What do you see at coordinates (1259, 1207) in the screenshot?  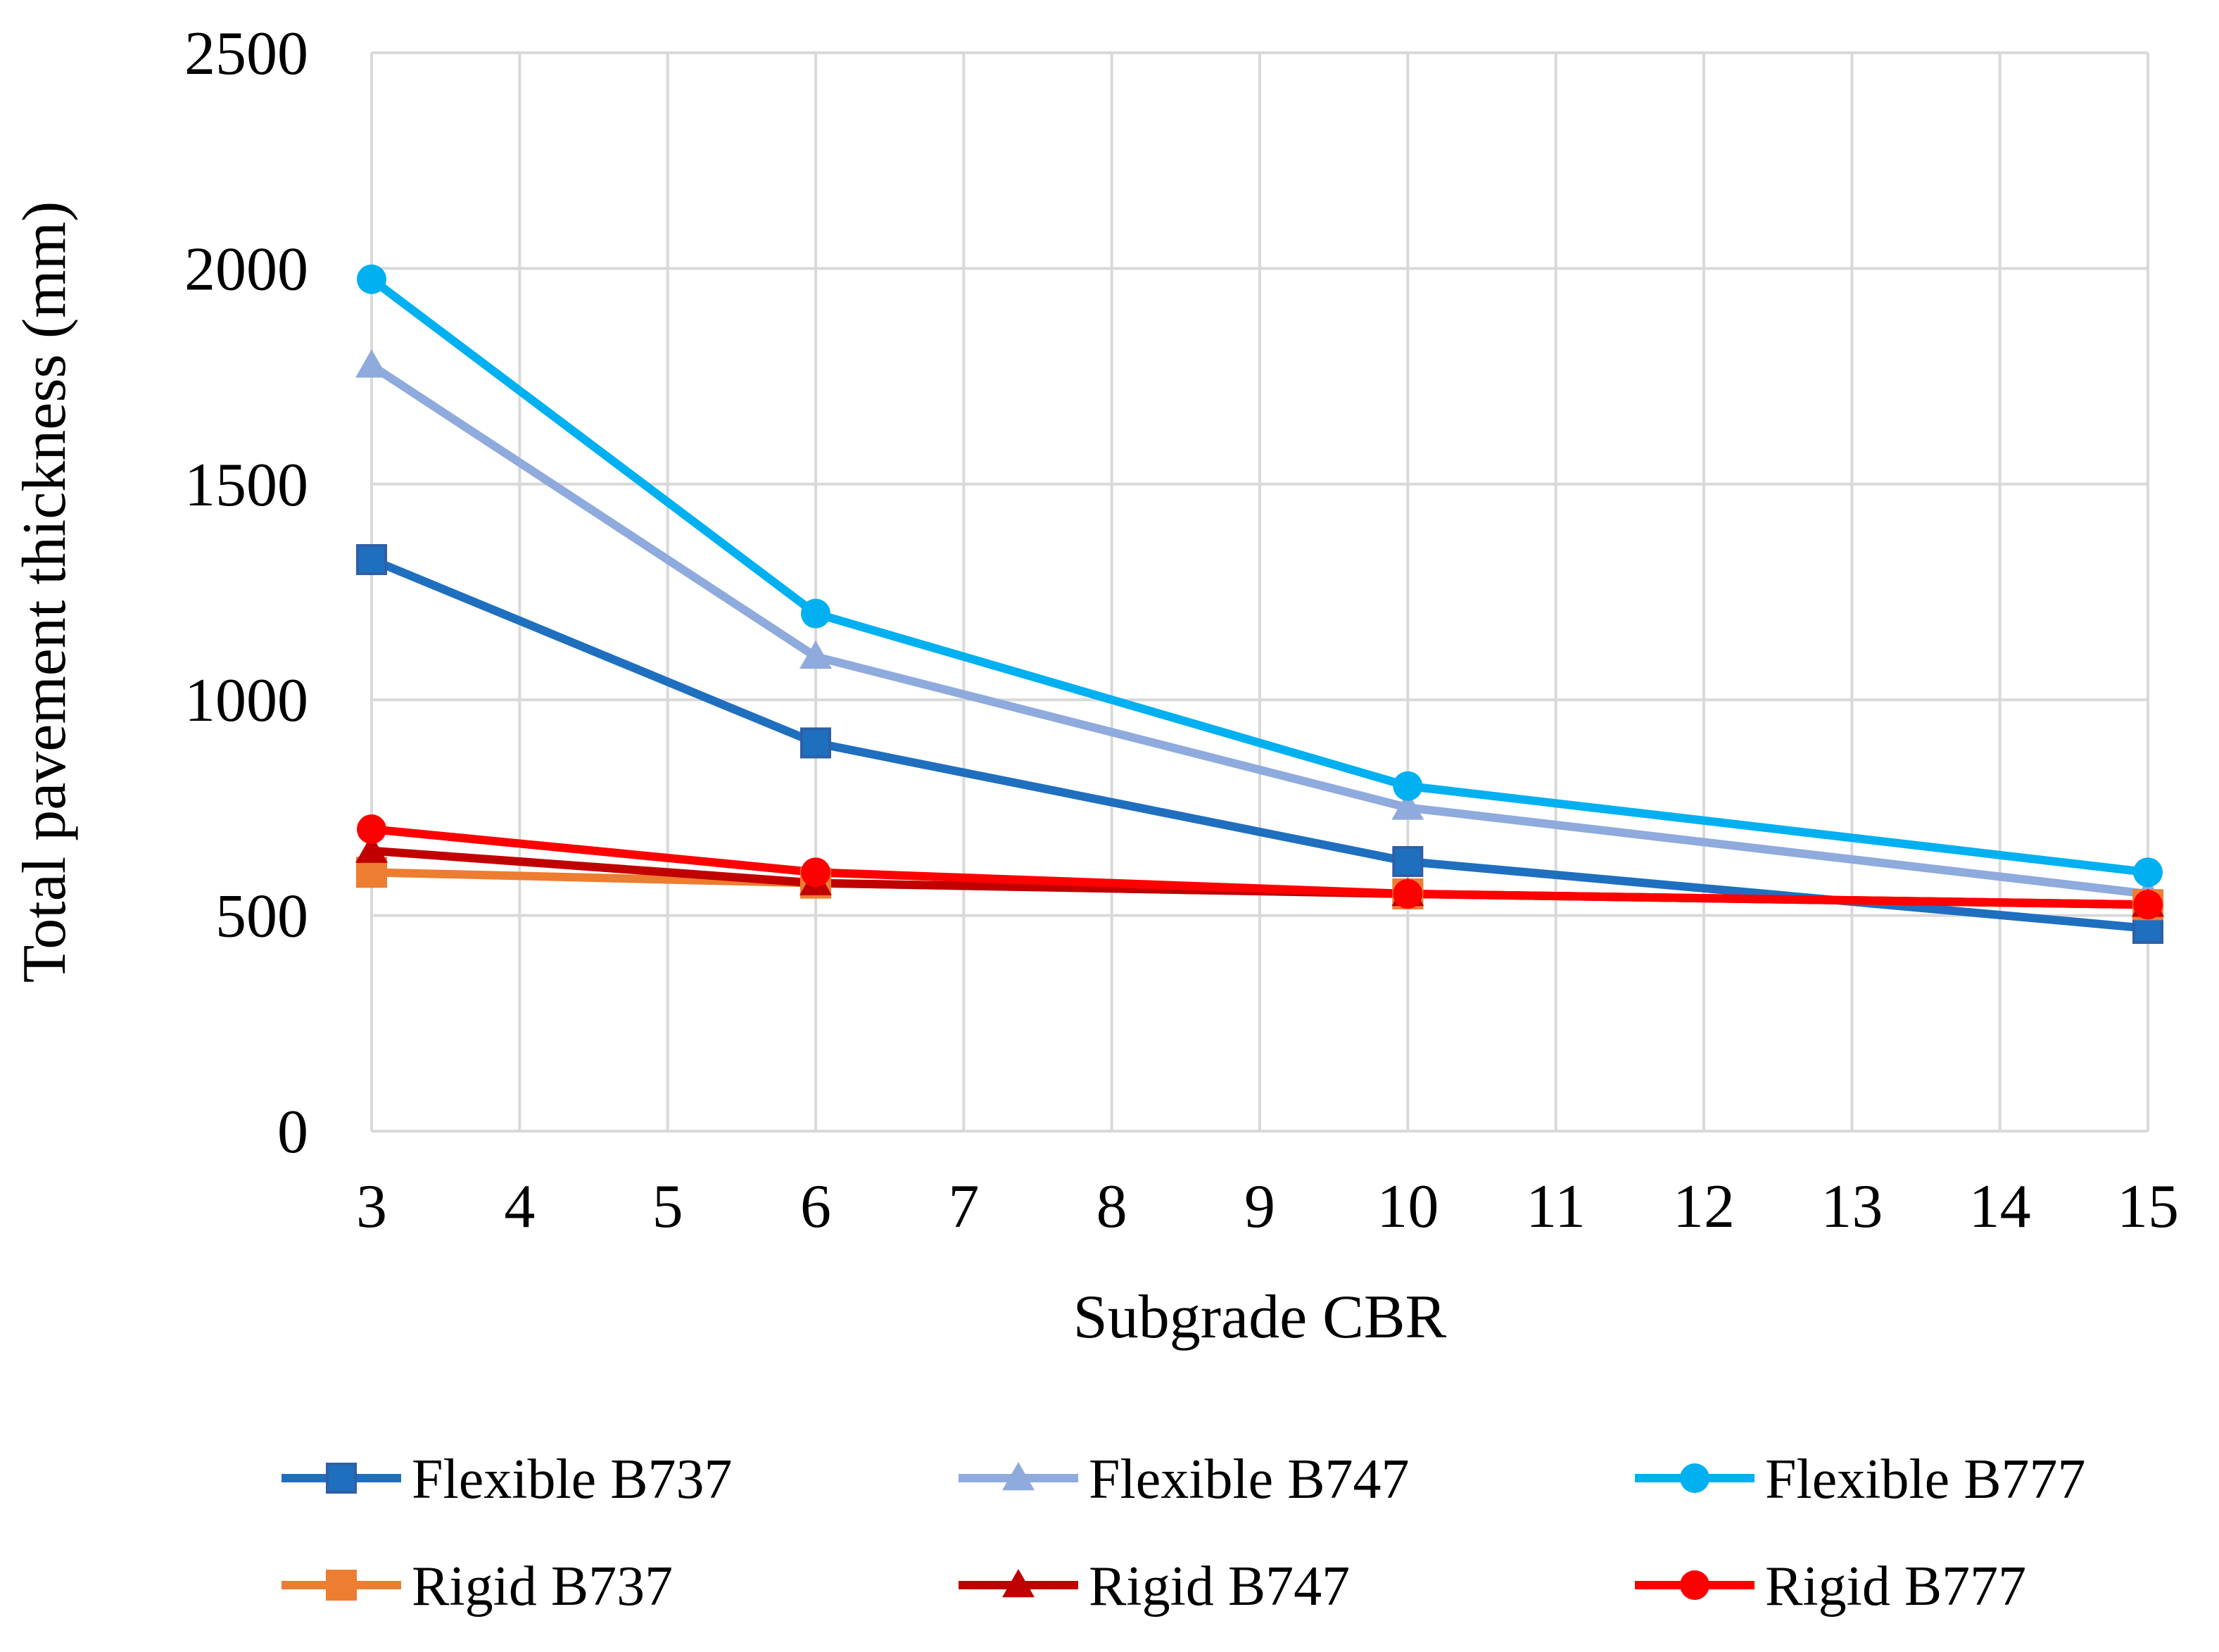 I see `x-tick-label: 9` at bounding box center [1259, 1207].